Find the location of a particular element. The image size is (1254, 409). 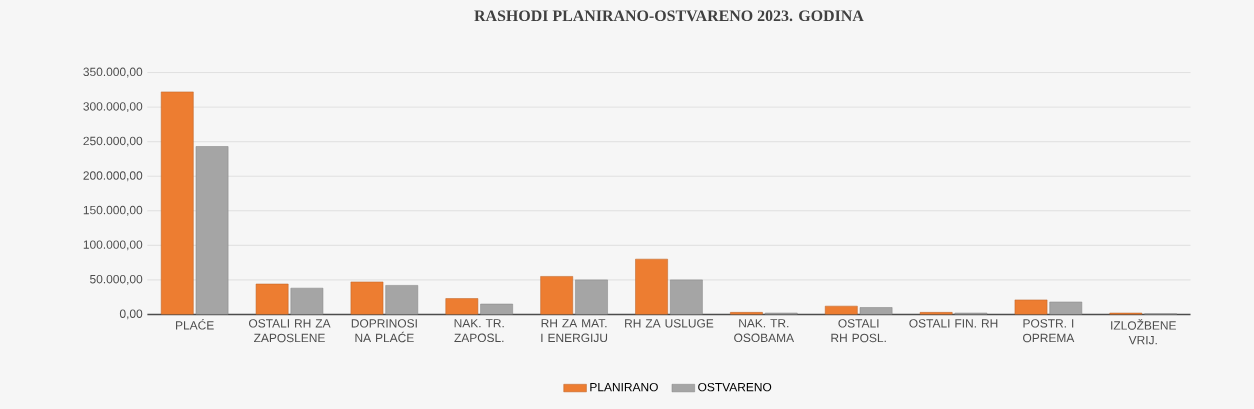

x-tick-label: NAK. TR. OSOBAMA is located at coordinates (764, 331).